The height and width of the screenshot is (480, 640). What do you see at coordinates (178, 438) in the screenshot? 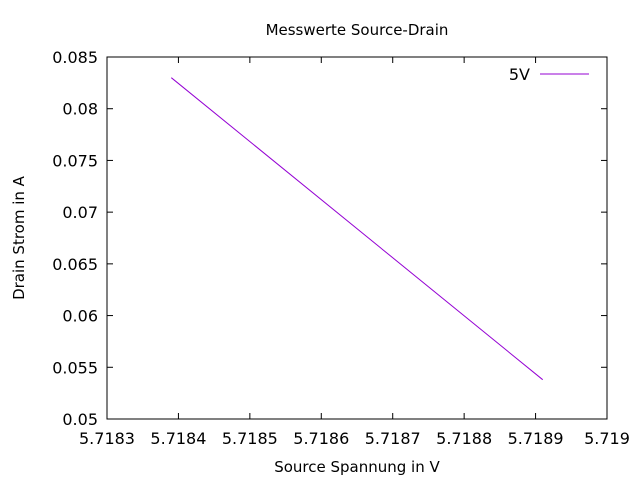
I see `x-tick-label: 5.7184` at bounding box center [178, 438].